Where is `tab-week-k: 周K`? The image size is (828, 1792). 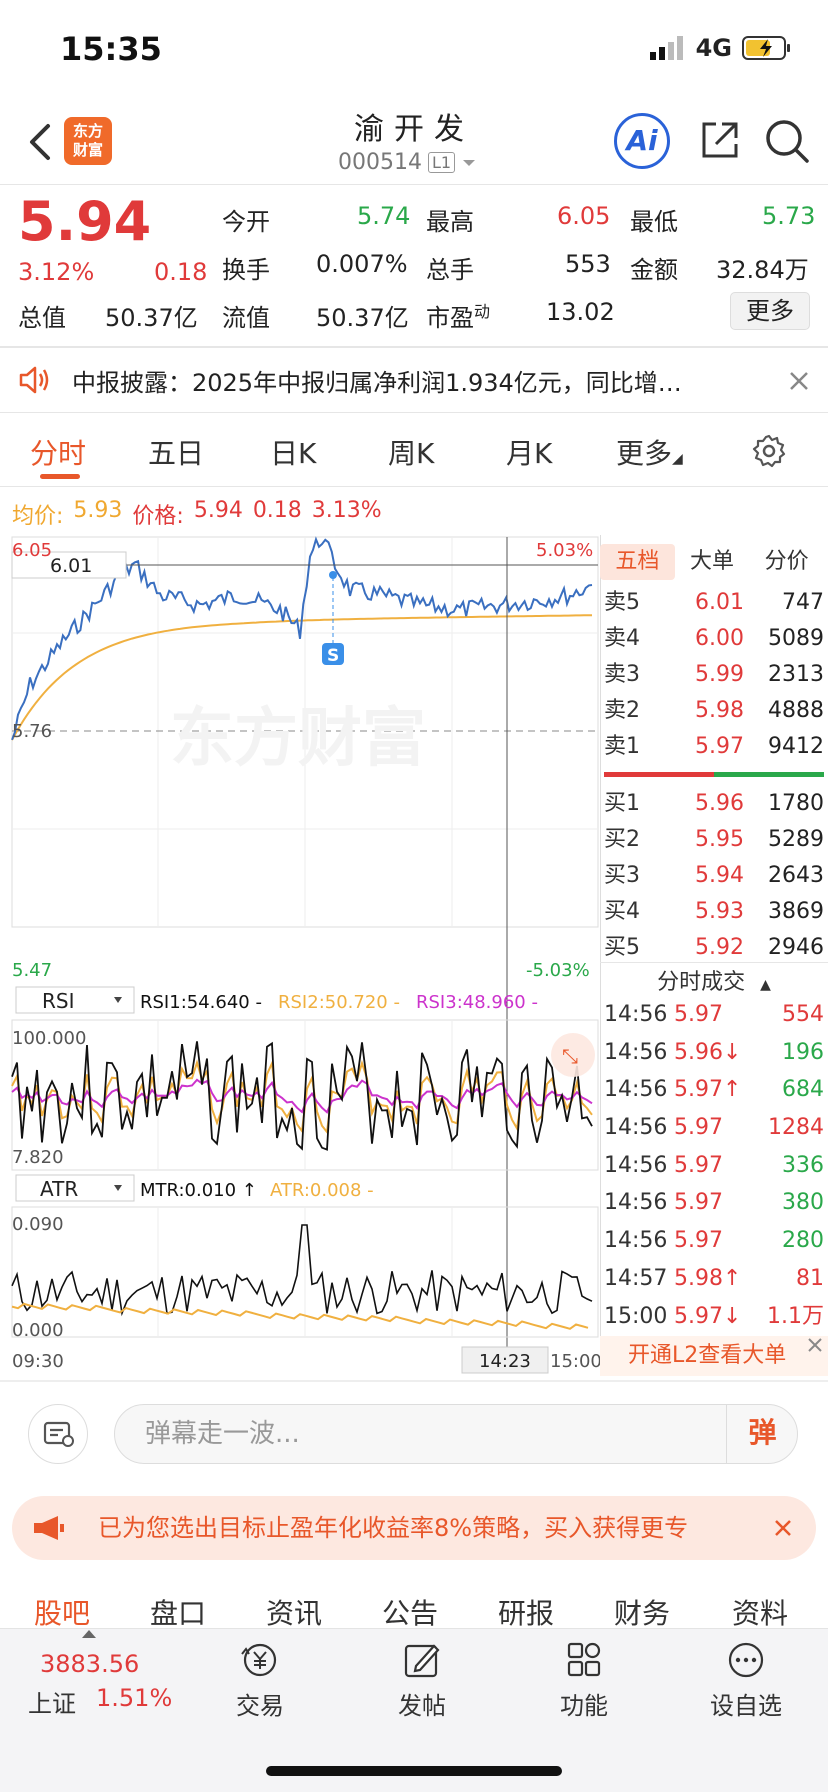
tab-week-k: 周K is located at coordinates (411, 453).